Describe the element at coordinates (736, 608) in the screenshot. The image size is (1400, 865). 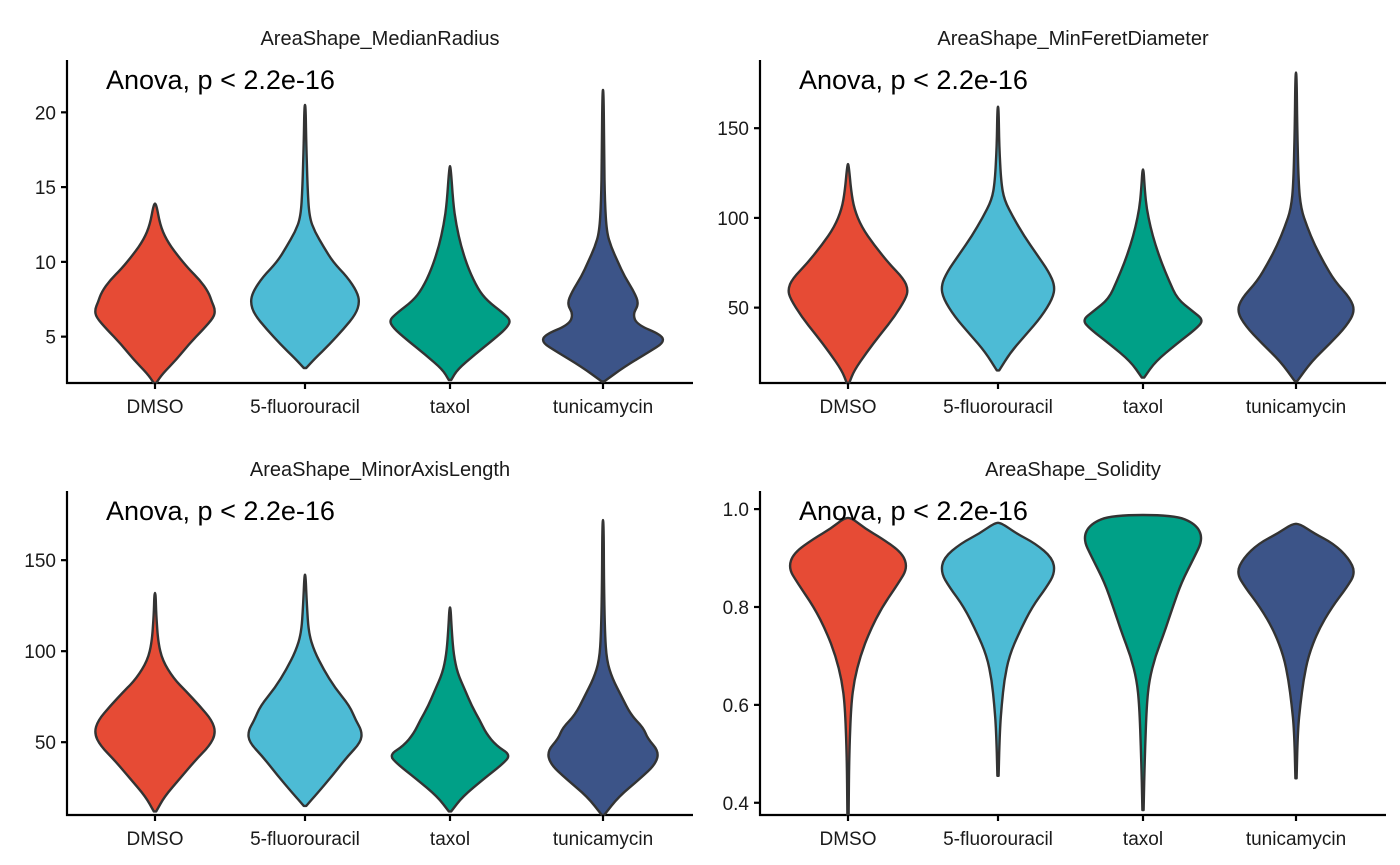
I see `y-tick-label: 0.8` at that location.